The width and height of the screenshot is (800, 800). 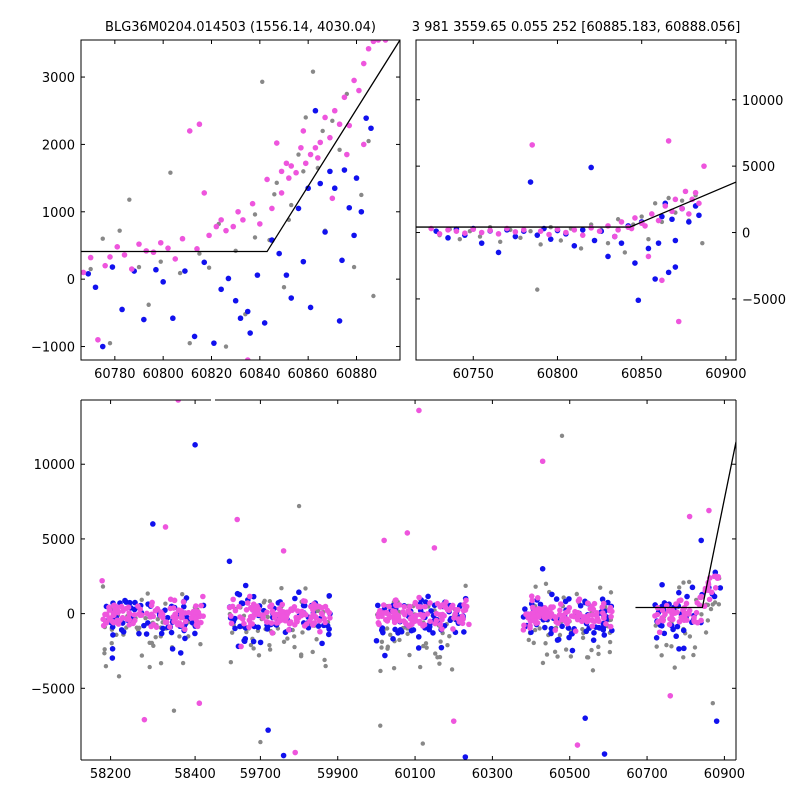 What do you see at coordinates (114, 374) in the screenshot?
I see `x-tick-label: 60780` at bounding box center [114, 374].